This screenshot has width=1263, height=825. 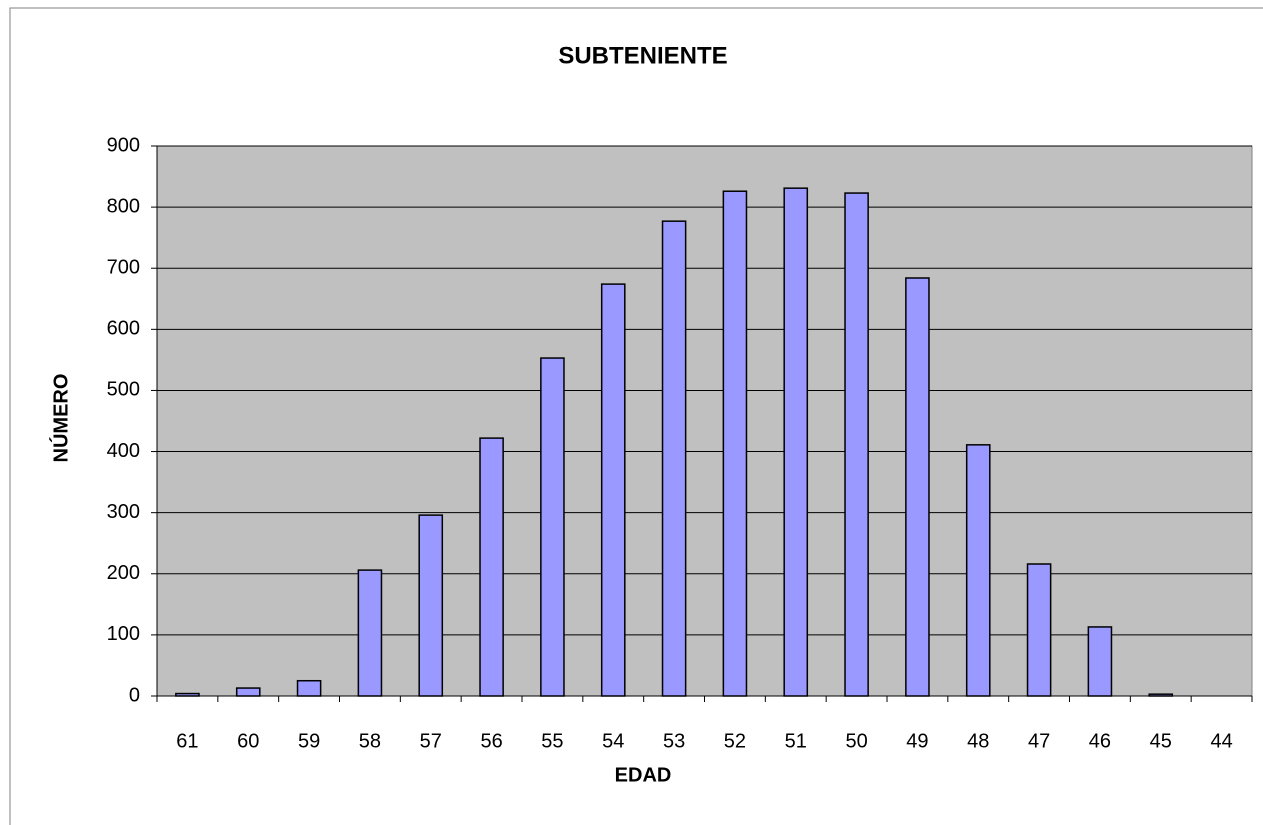 What do you see at coordinates (60, 418) in the screenshot?
I see `y-axis-label: NÚMERO` at bounding box center [60, 418].